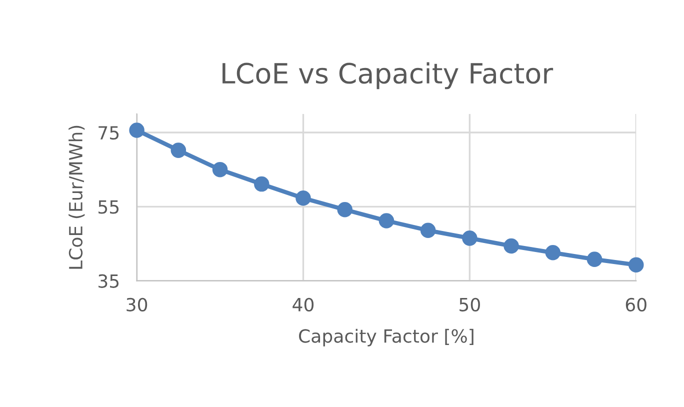 Image resolution: width=684 pixels, height=407 pixels. Describe the element at coordinates (388, 76) in the screenshot. I see `chart-title: LCoE vs Capacity Factor` at that location.